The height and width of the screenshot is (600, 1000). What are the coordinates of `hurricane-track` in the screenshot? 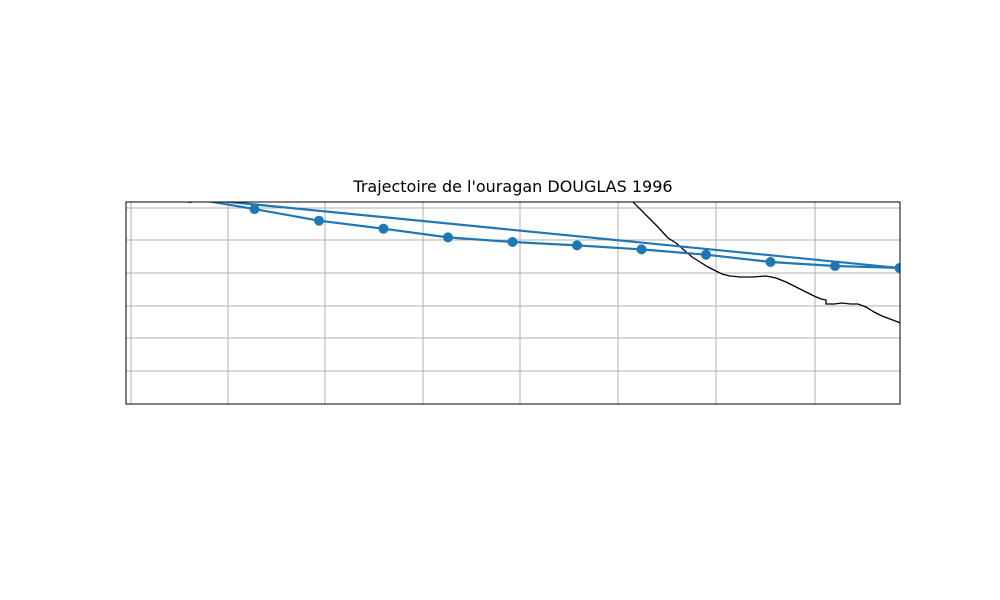 It's located at (543, 237).